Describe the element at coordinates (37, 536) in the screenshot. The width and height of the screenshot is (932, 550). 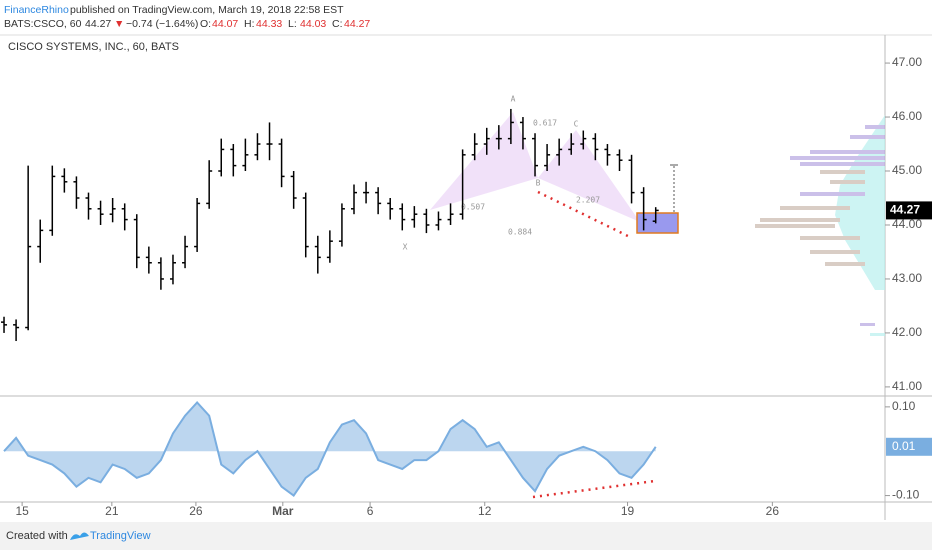
I see `footer-text: Created with` at that location.